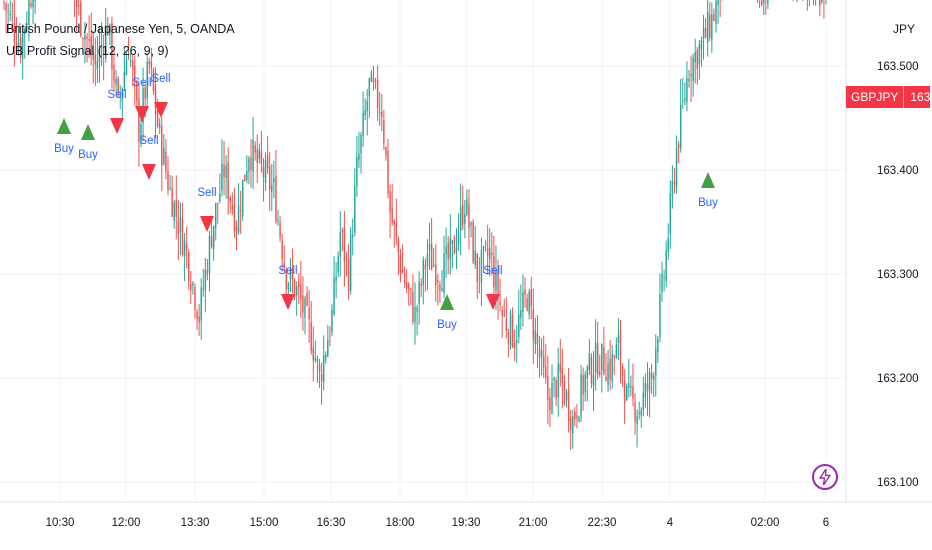 This screenshot has width=932, height=550. What do you see at coordinates (898, 275) in the screenshot?
I see `price-axis: 163.100 163.200 163.300 163.400 163.500` at bounding box center [898, 275].